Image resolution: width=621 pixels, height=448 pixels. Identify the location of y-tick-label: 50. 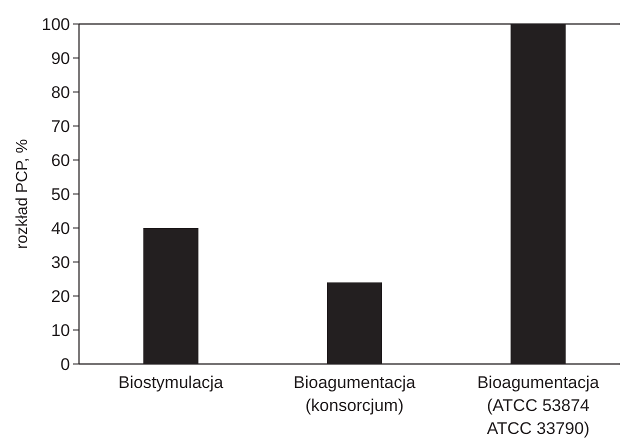
(60, 194).